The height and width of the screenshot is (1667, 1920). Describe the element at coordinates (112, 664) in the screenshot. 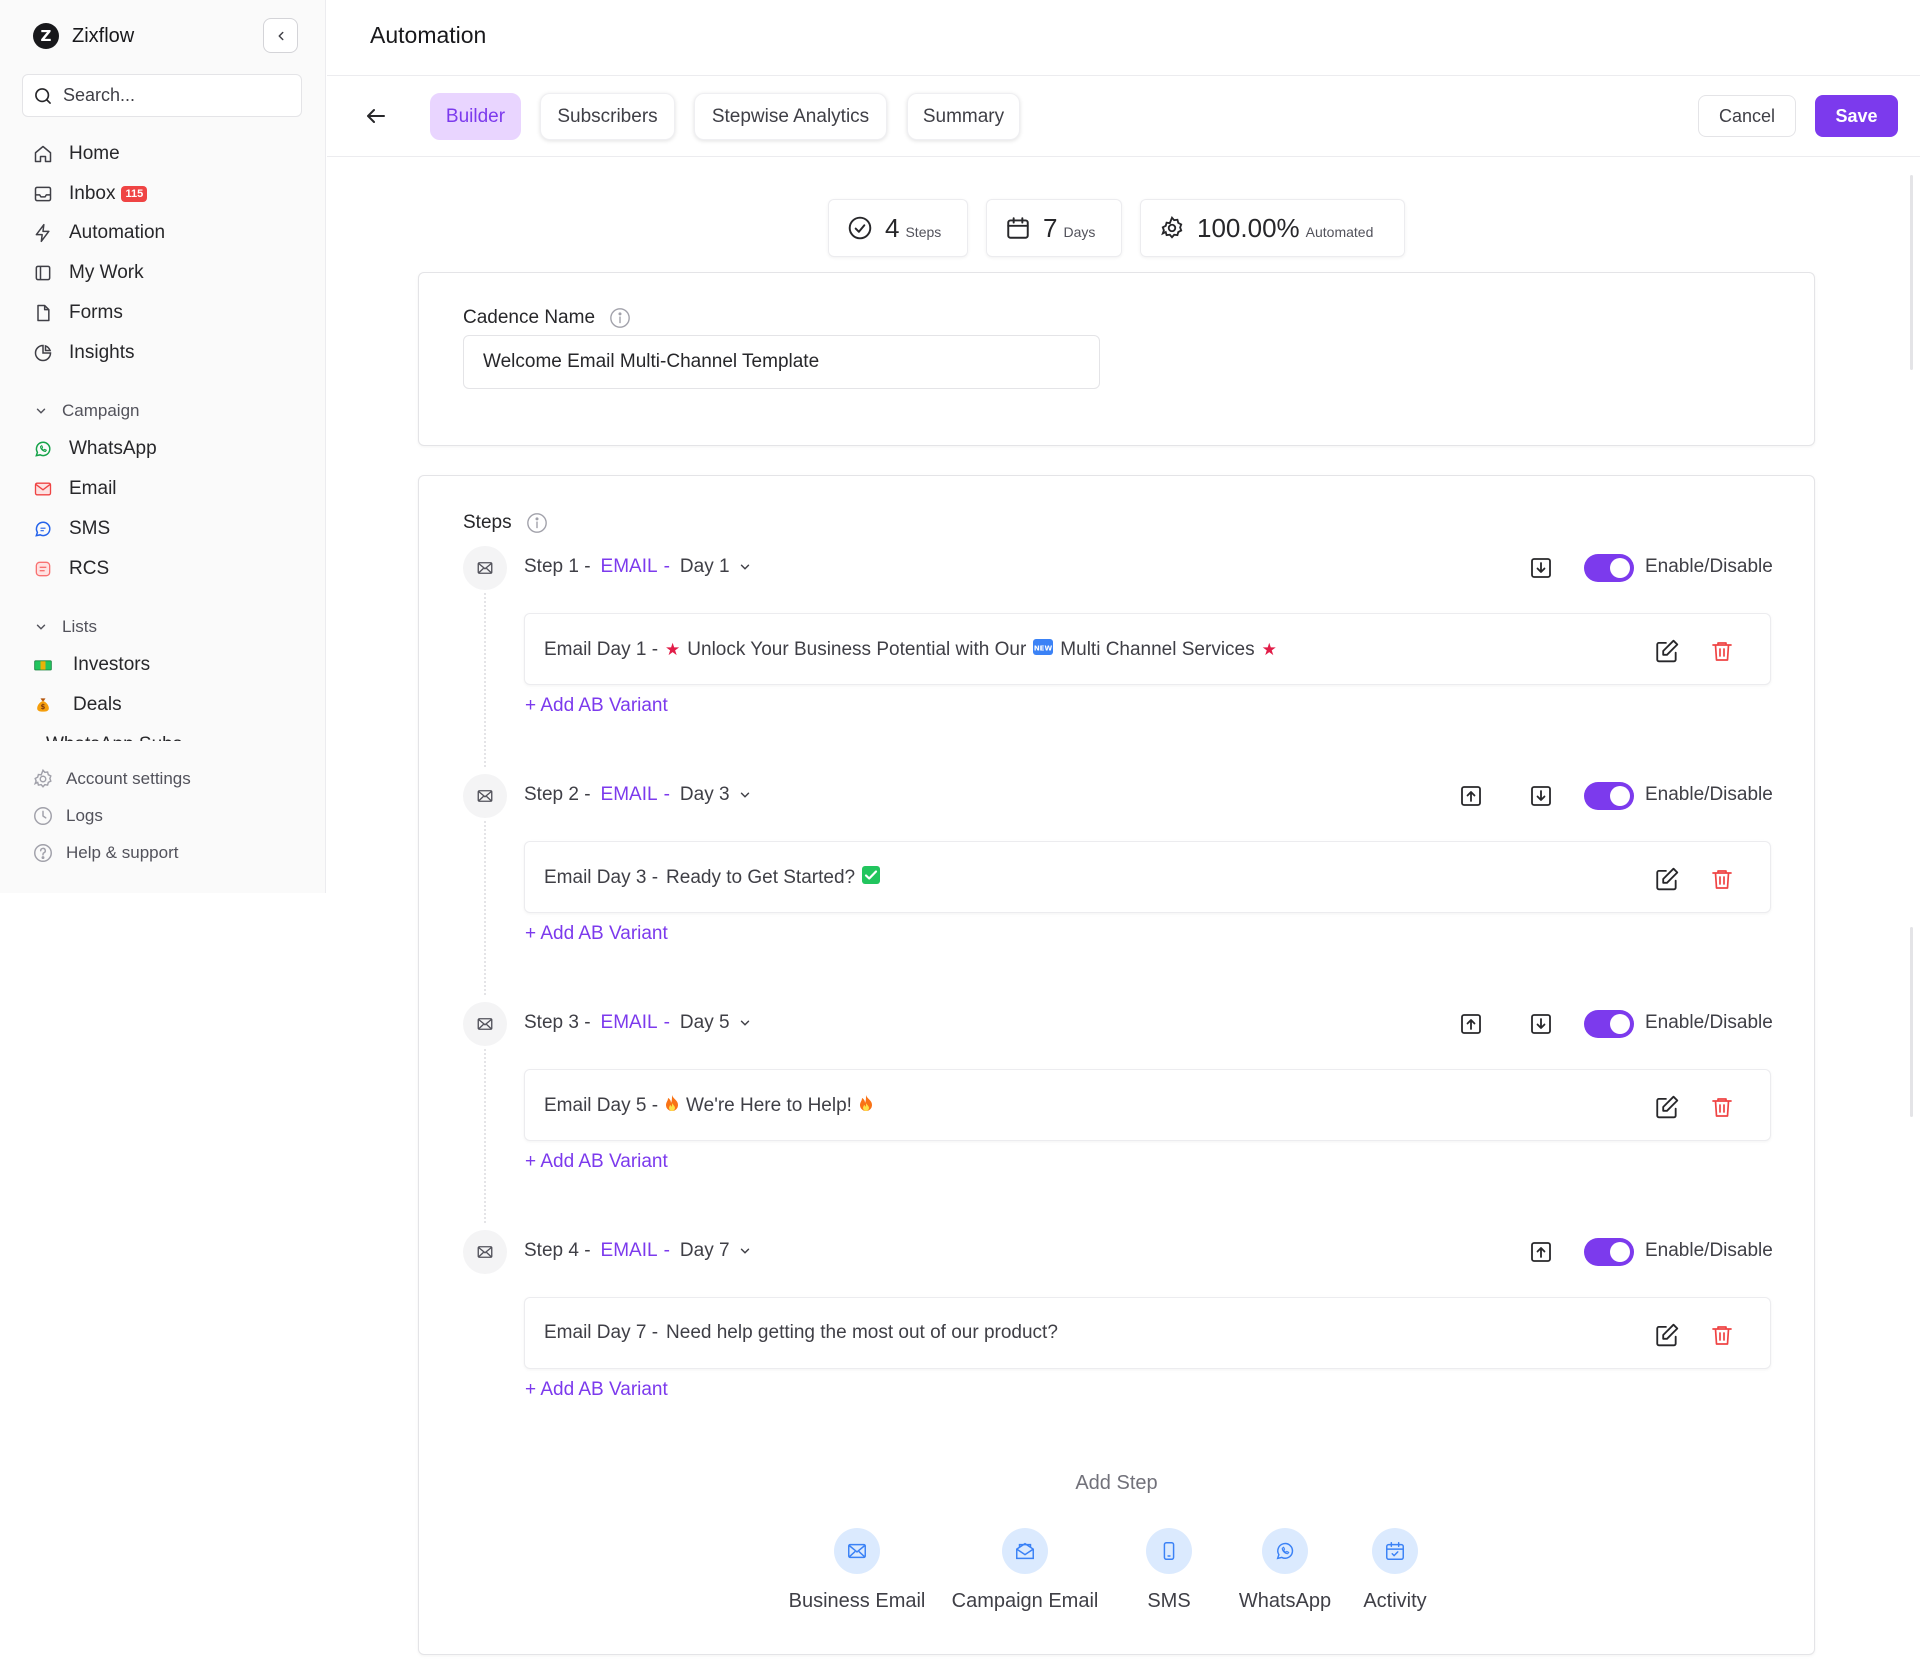

I see `sidebar-item-label: Investors` at that location.